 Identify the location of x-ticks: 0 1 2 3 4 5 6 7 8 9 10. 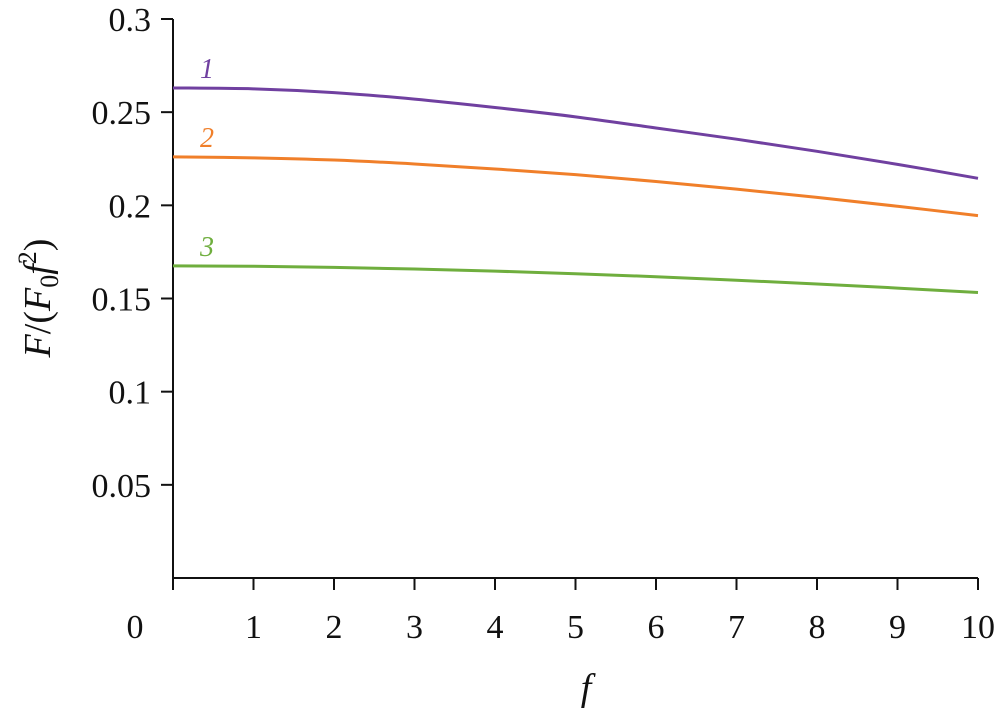
(561, 612).